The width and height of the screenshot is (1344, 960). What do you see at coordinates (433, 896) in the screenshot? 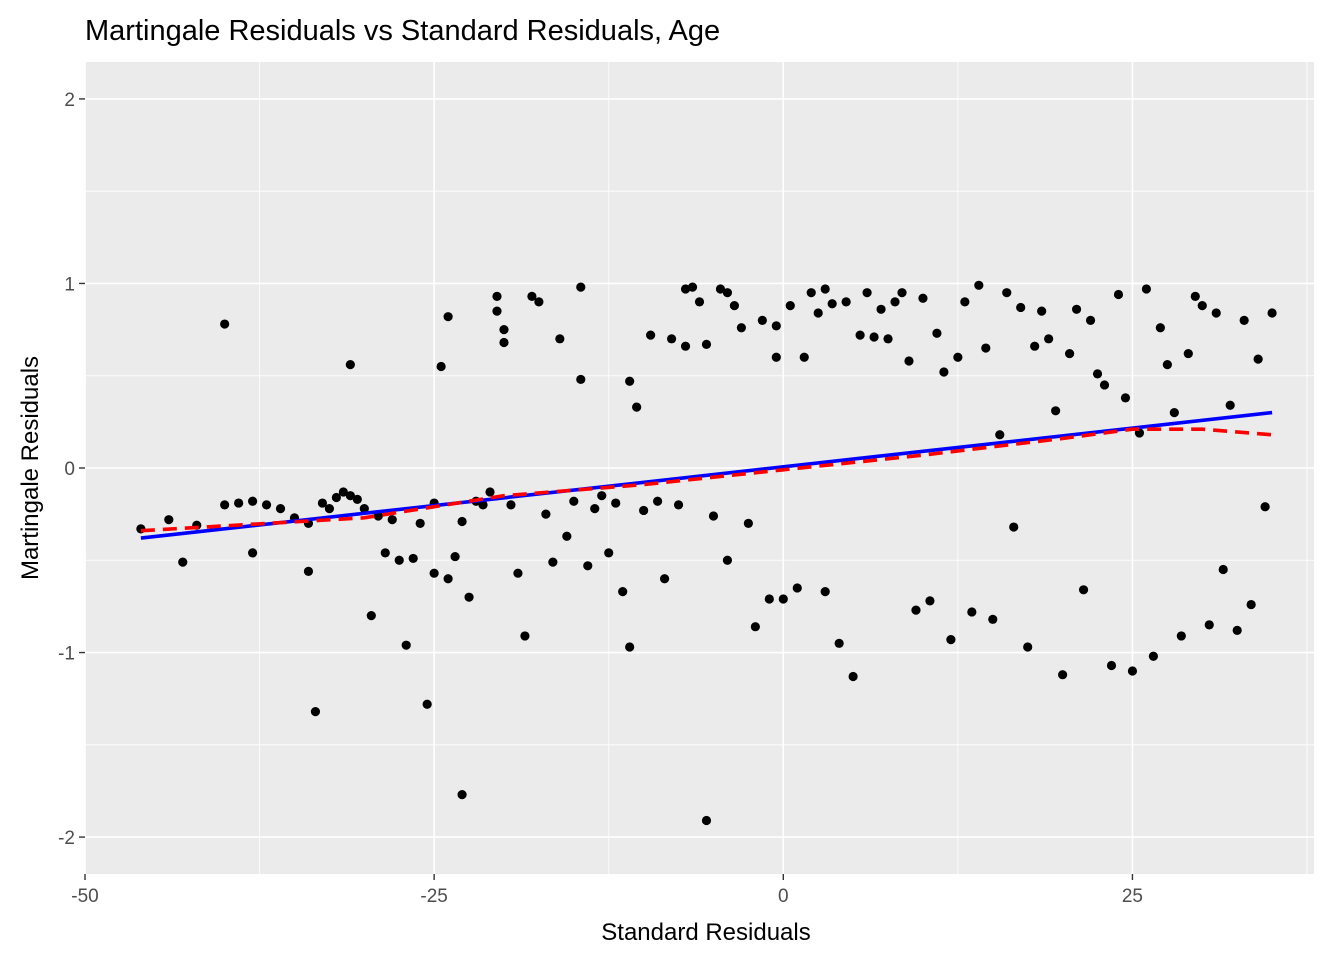
I see `x-tick-label: -25` at bounding box center [433, 896].